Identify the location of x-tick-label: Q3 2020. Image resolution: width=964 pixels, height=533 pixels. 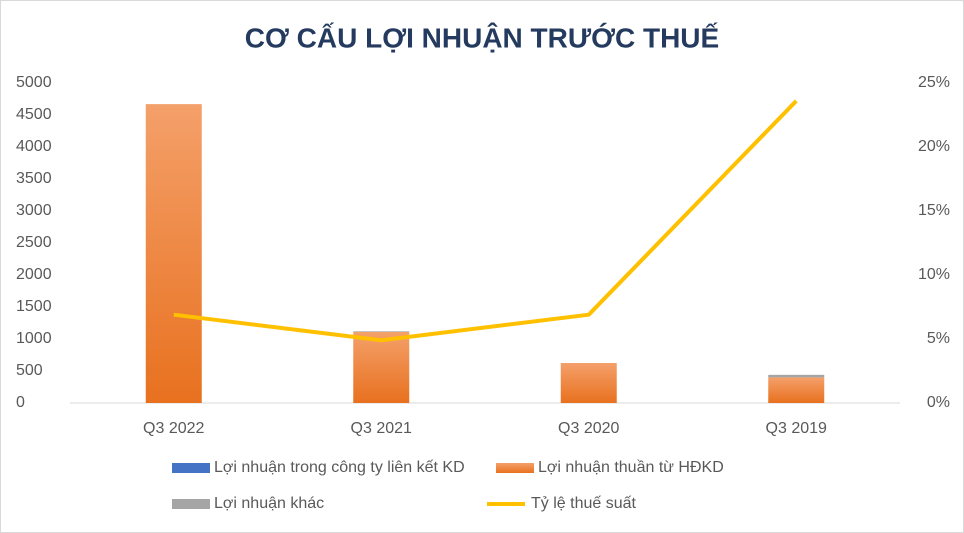
(588, 428).